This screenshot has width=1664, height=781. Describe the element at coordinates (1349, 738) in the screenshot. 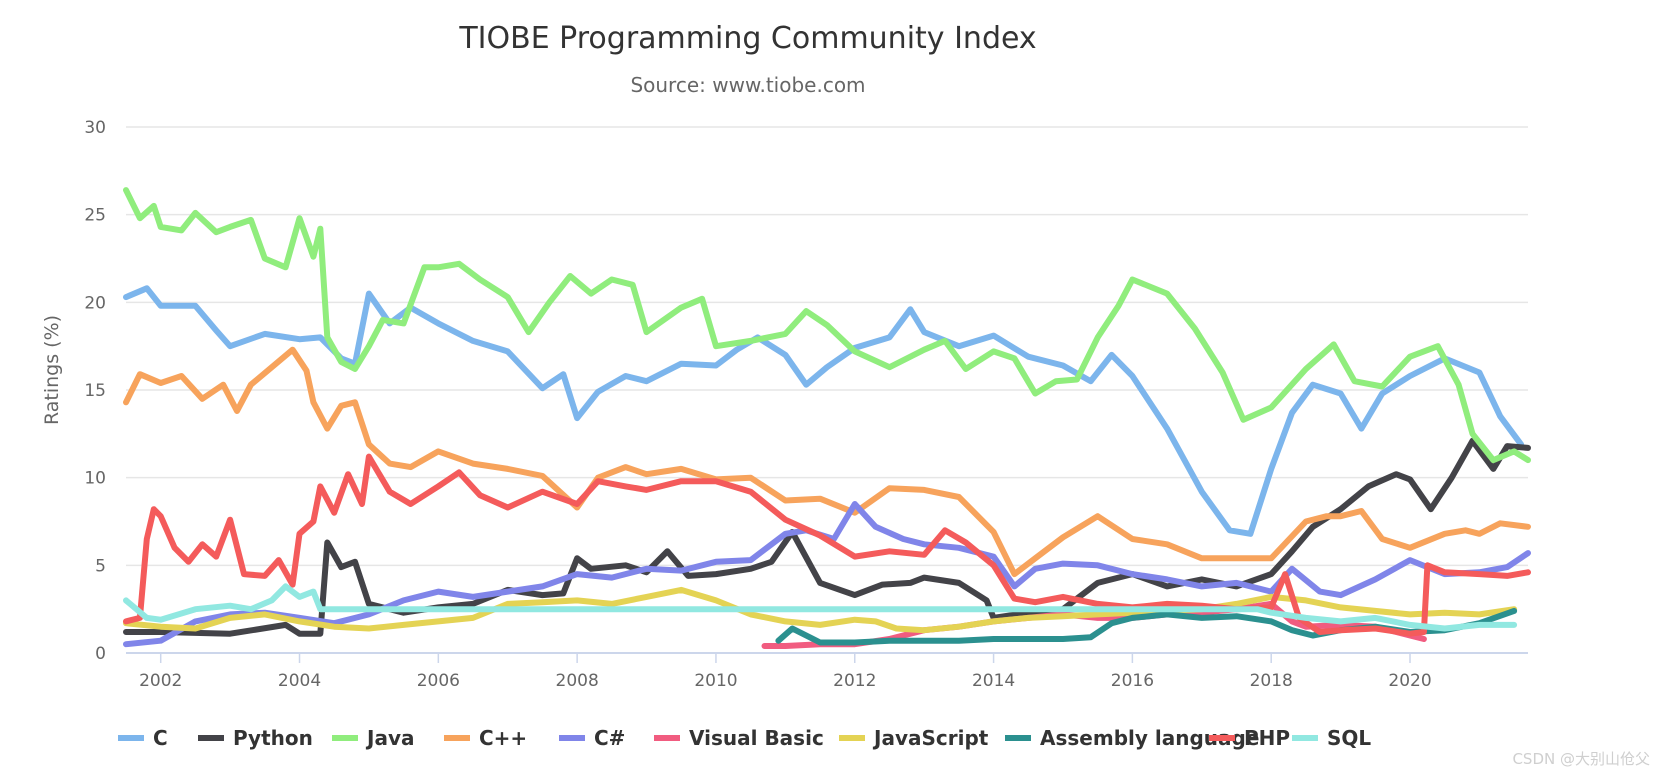

I see `legend-label: SQL` at that location.